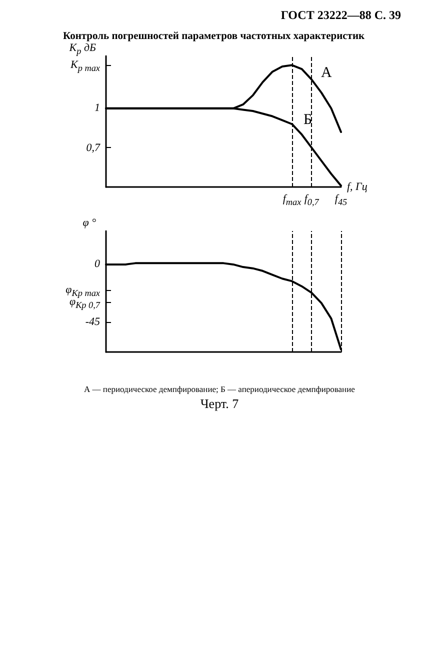 This screenshot has height=655, width=429. What do you see at coordinates (97, 108) in the screenshot?
I see `y-tick-label: 1` at bounding box center [97, 108].